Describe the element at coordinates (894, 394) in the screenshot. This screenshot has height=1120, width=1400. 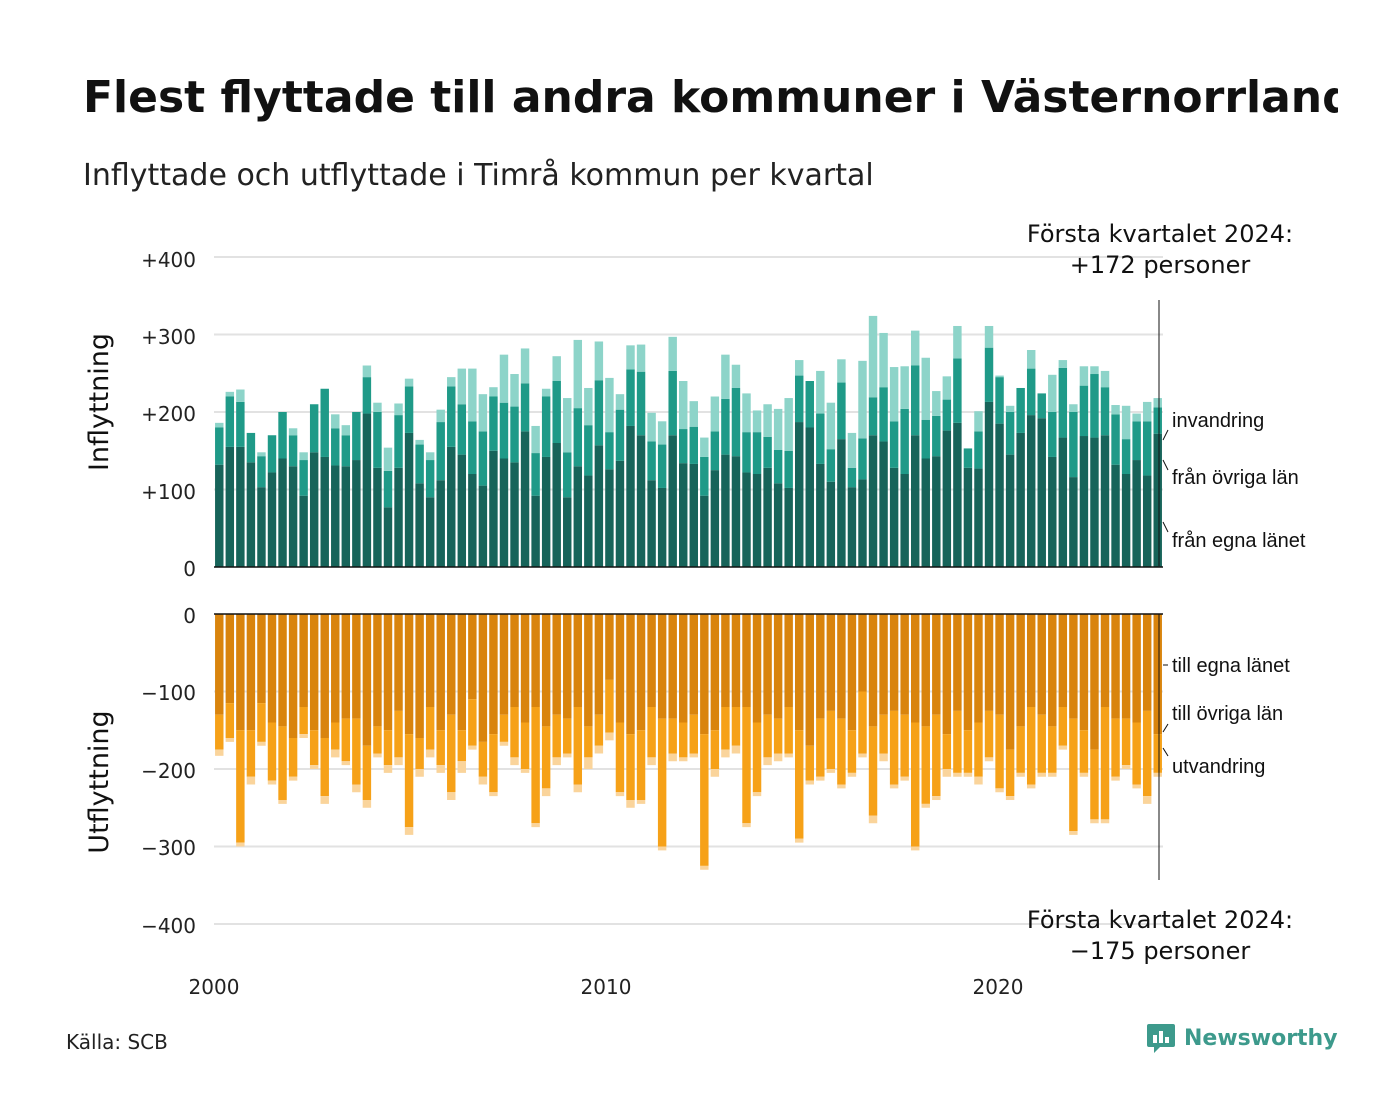
I see `bar-inflow-s2-q64` at that location.